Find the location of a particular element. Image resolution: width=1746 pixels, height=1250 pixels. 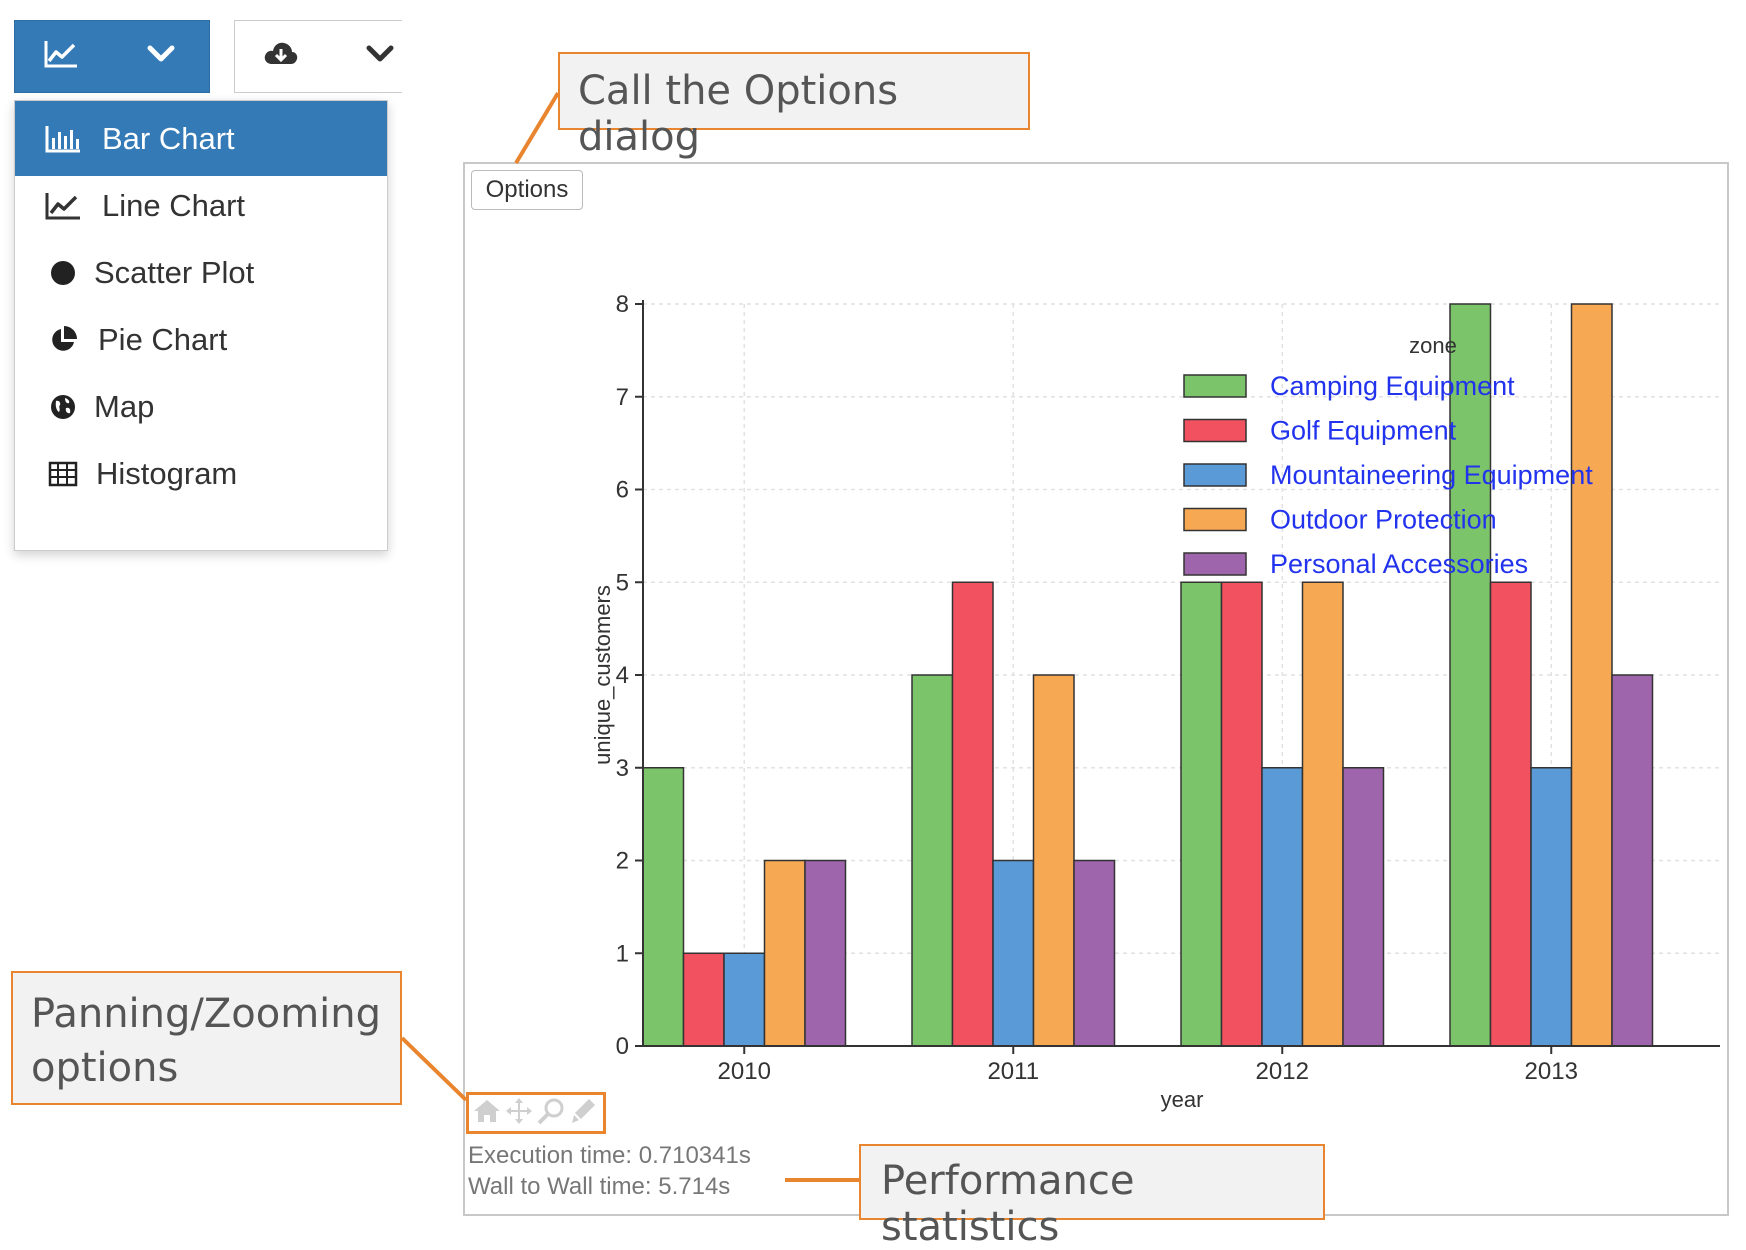

menu-item-label: Pie Chart is located at coordinates (163, 339).